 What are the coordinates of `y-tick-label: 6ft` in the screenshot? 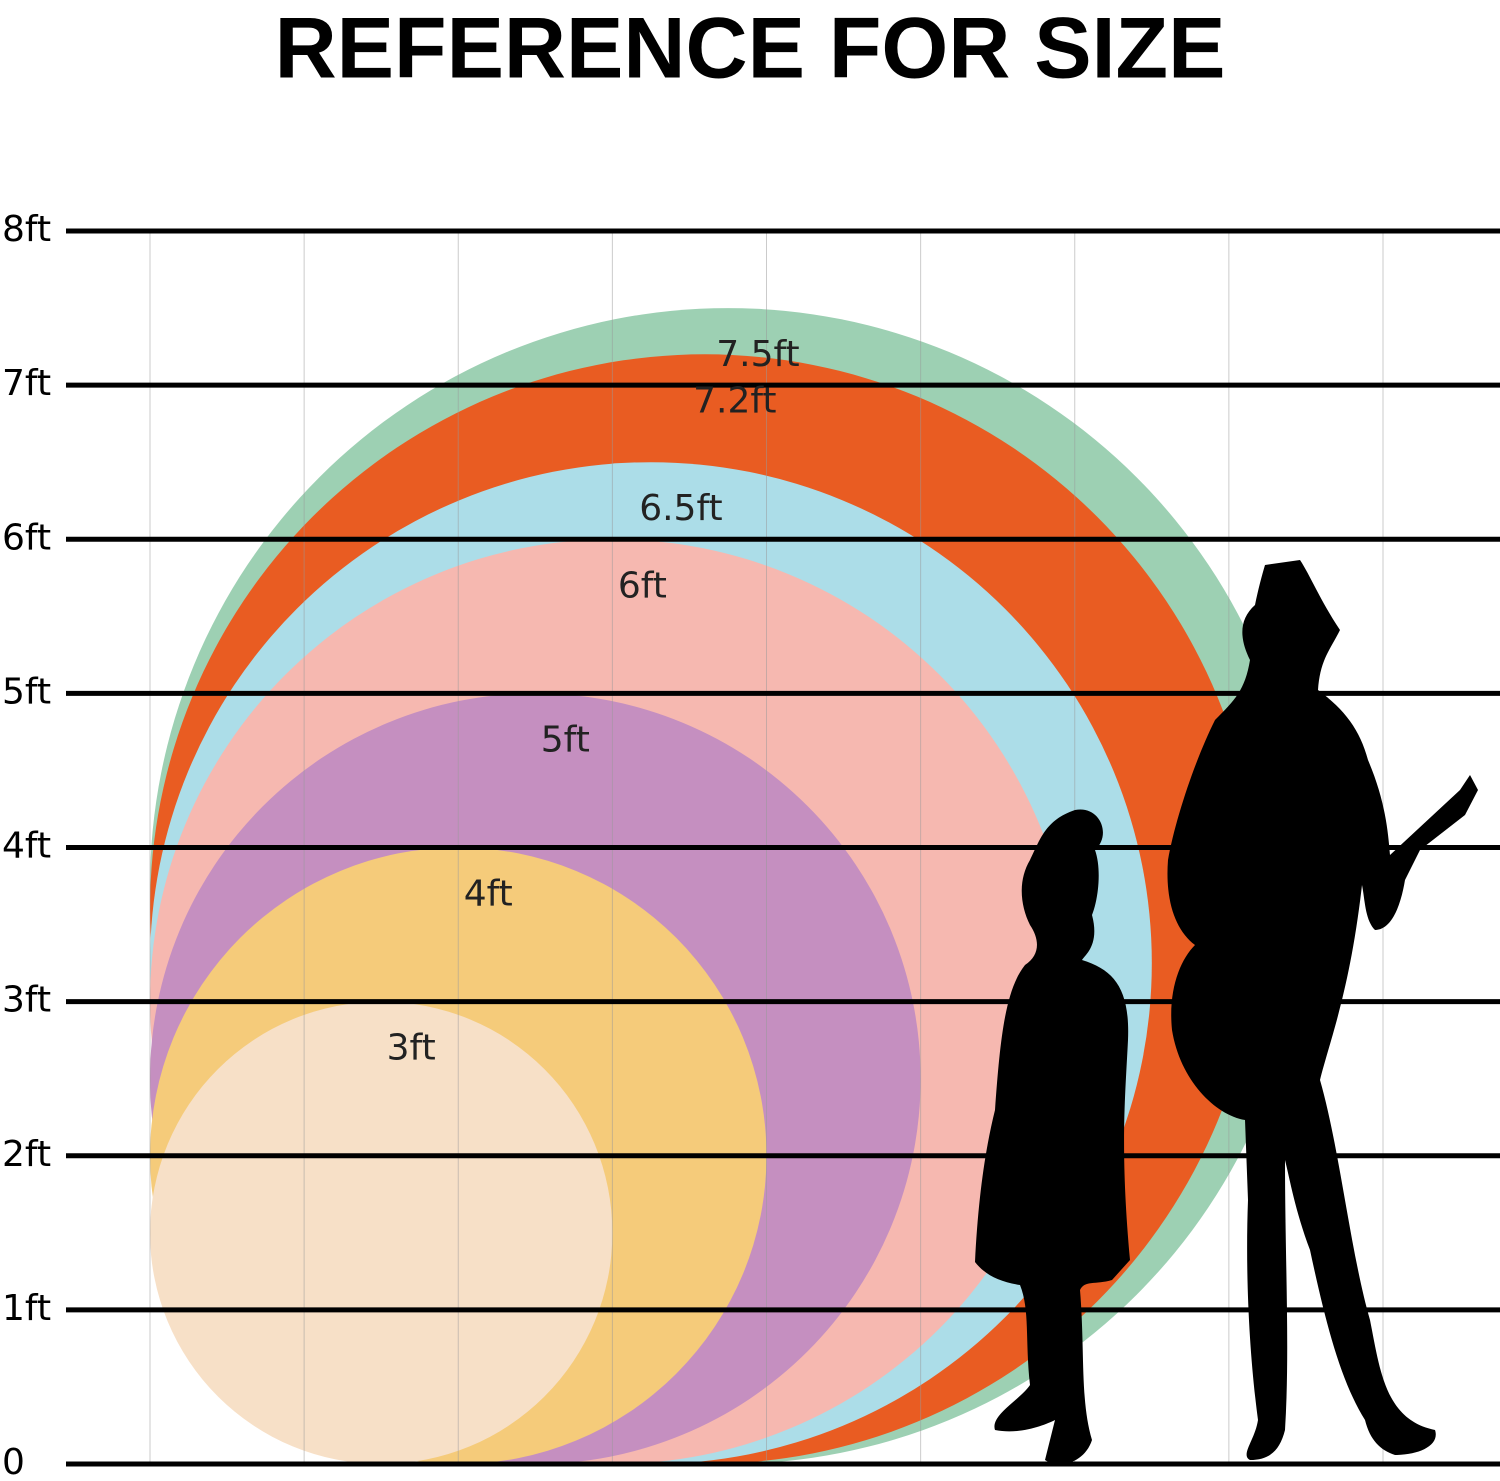 It's located at (26, 537).